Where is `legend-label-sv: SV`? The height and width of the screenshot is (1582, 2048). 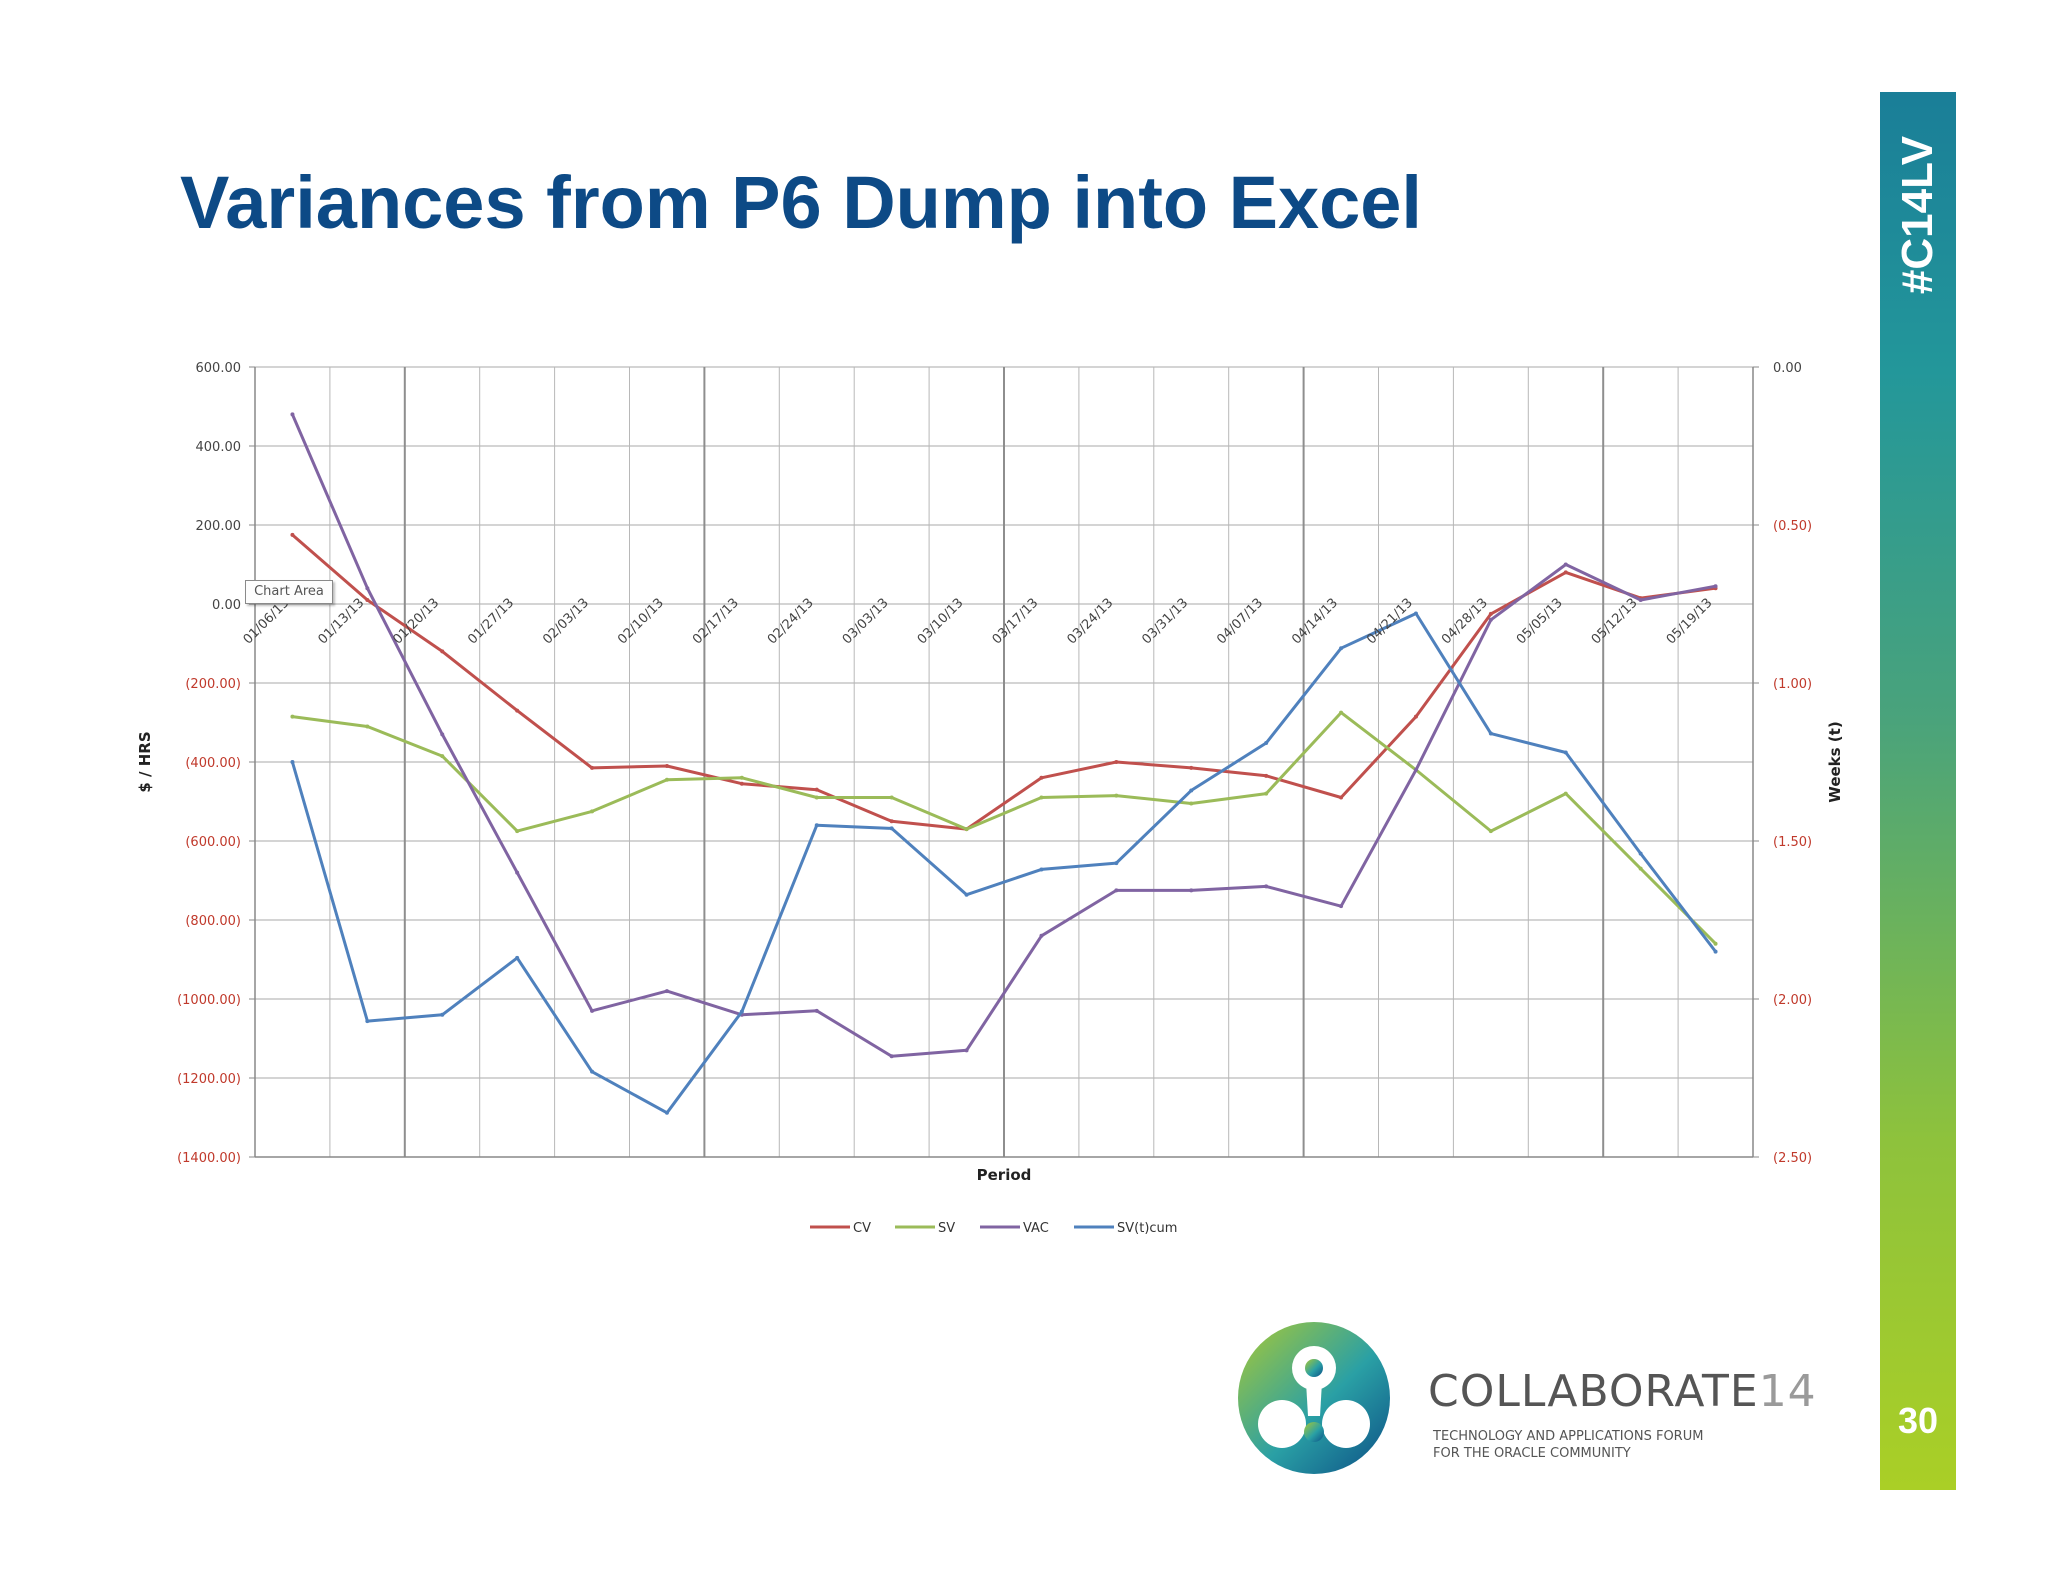 legend-label-sv: SV is located at coordinates (946, 1228).